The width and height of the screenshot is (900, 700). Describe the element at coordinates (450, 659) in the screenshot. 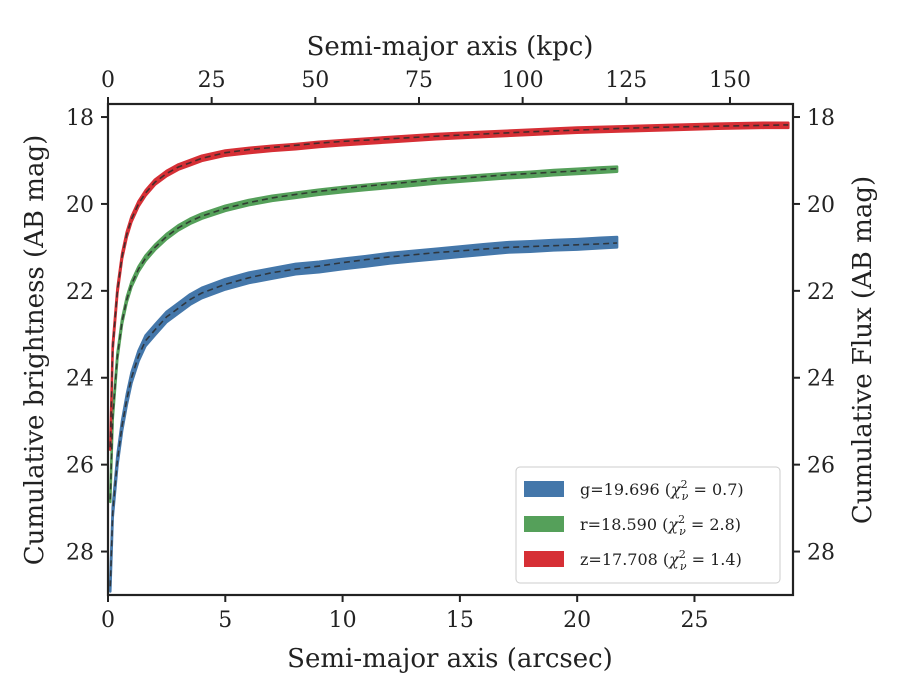

I see `x-axis-label: Semi-major axis (arcsec)` at that location.